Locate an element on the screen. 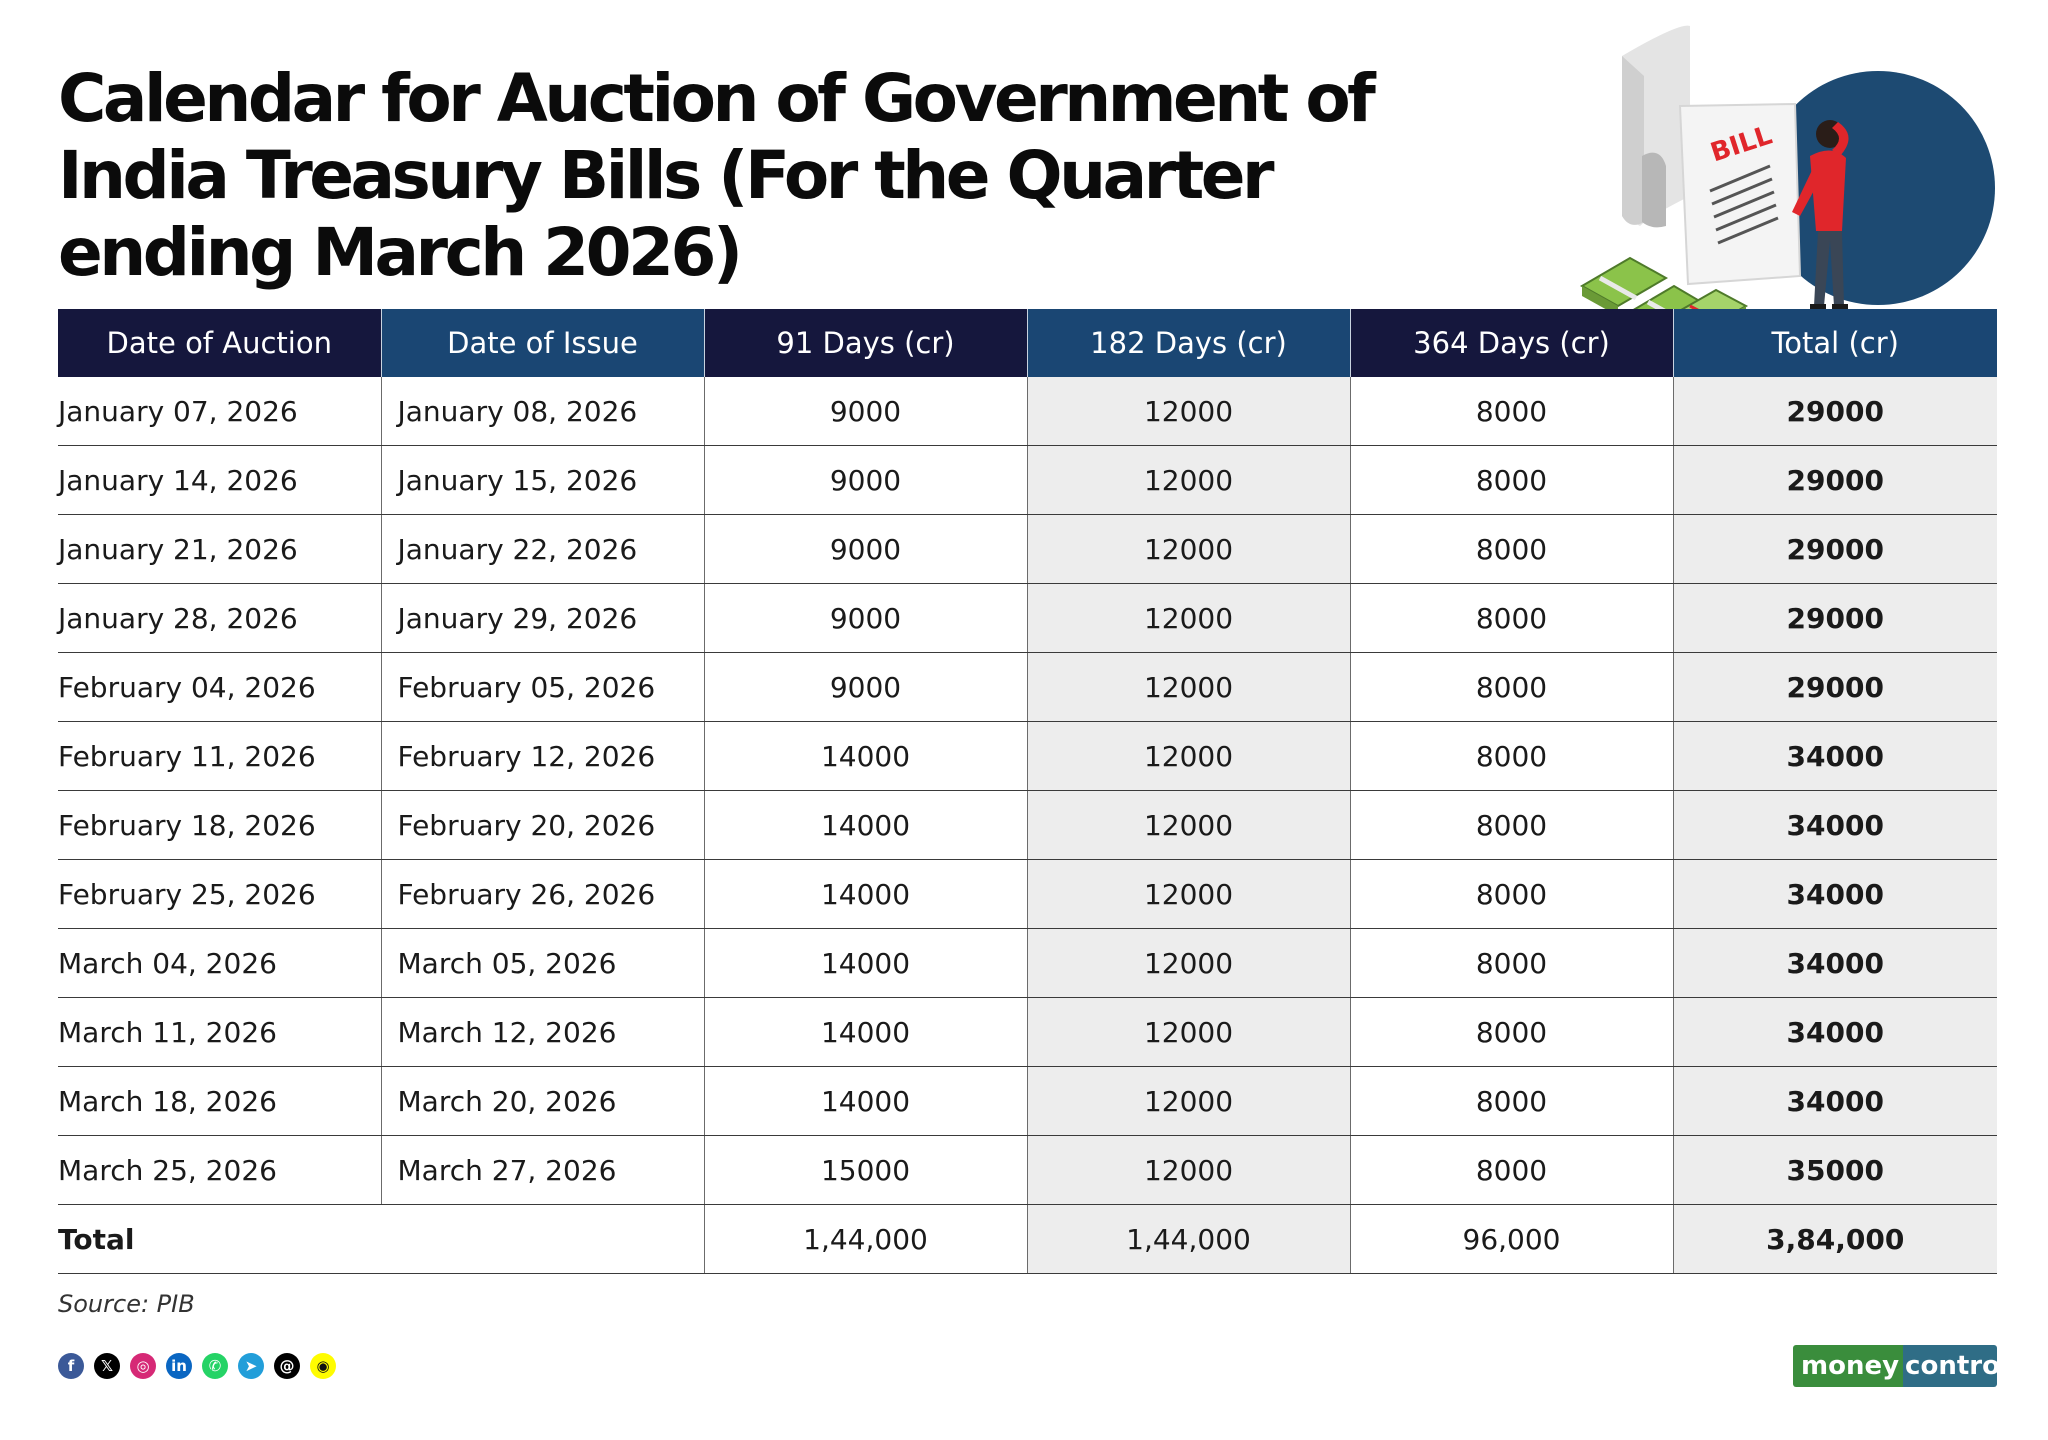  telegram-icon: ➤ is located at coordinates (251, 1366).